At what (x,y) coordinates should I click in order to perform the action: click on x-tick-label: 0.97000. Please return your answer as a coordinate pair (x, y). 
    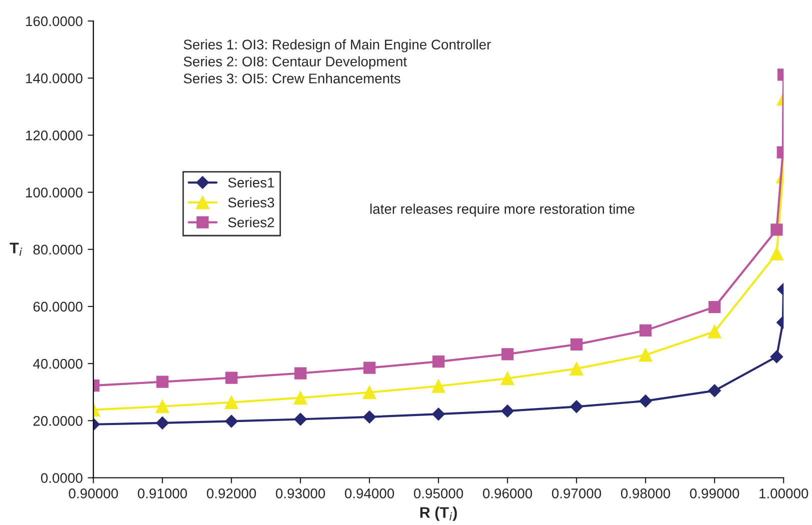
    Looking at the image, I should click on (577, 493).